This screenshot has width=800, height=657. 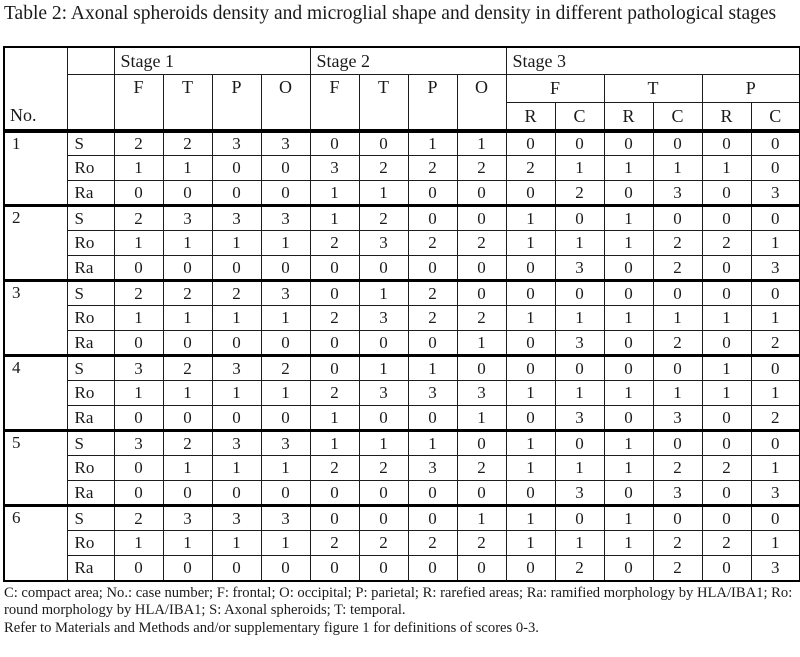 What do you see at coordinates (402, 568) in the screenshot?
I see `table-row-case-6-ra: Ra 0 0 0 0 0 0 0 0 0 2 0 2 0 3` at bounding box center [402, 568].